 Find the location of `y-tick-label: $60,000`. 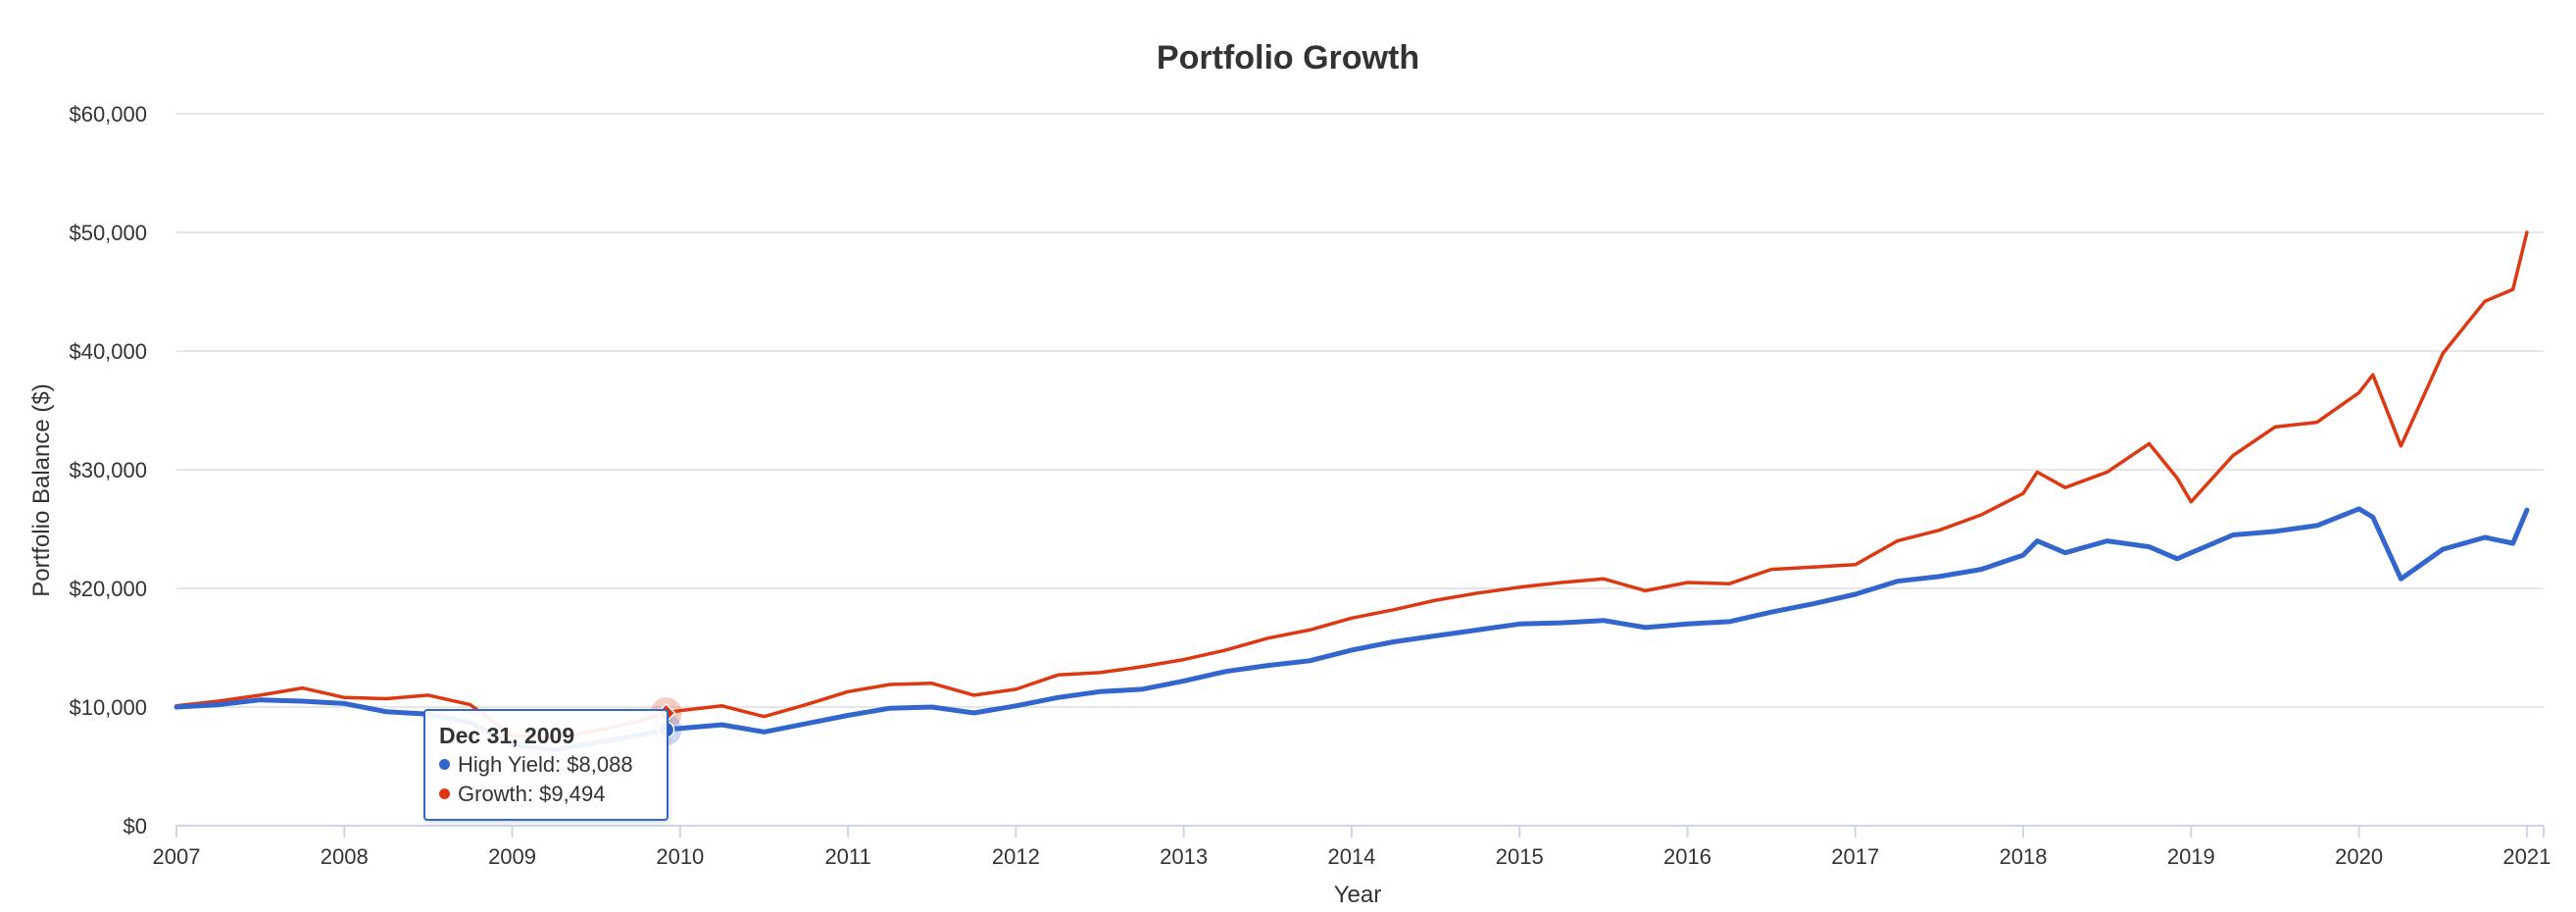

y-tick-label: $60,000 is located at coordinates (108, 114).